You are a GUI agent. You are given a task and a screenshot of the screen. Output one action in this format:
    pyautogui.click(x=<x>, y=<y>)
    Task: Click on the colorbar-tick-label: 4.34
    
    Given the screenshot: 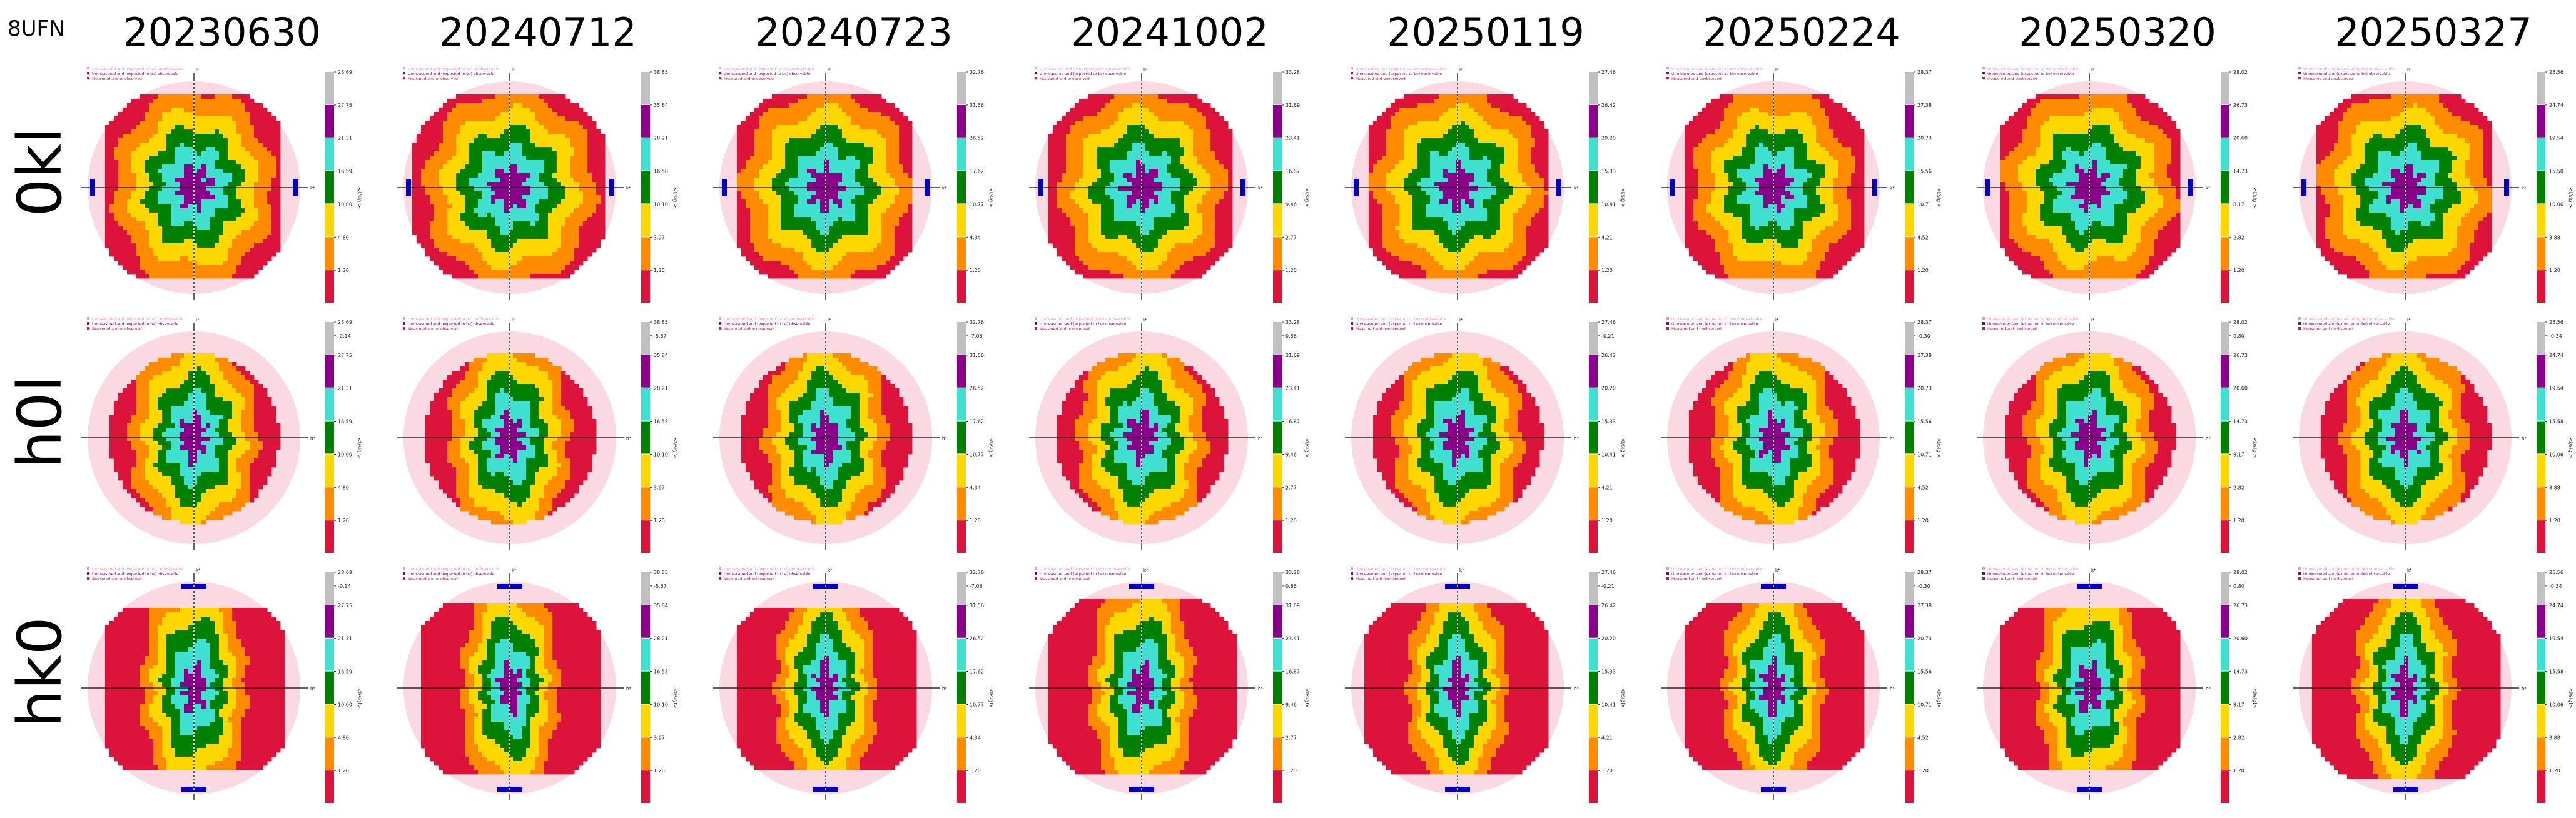 What is the action you would take?
    pyautogui.click(x=976, y=487)
    